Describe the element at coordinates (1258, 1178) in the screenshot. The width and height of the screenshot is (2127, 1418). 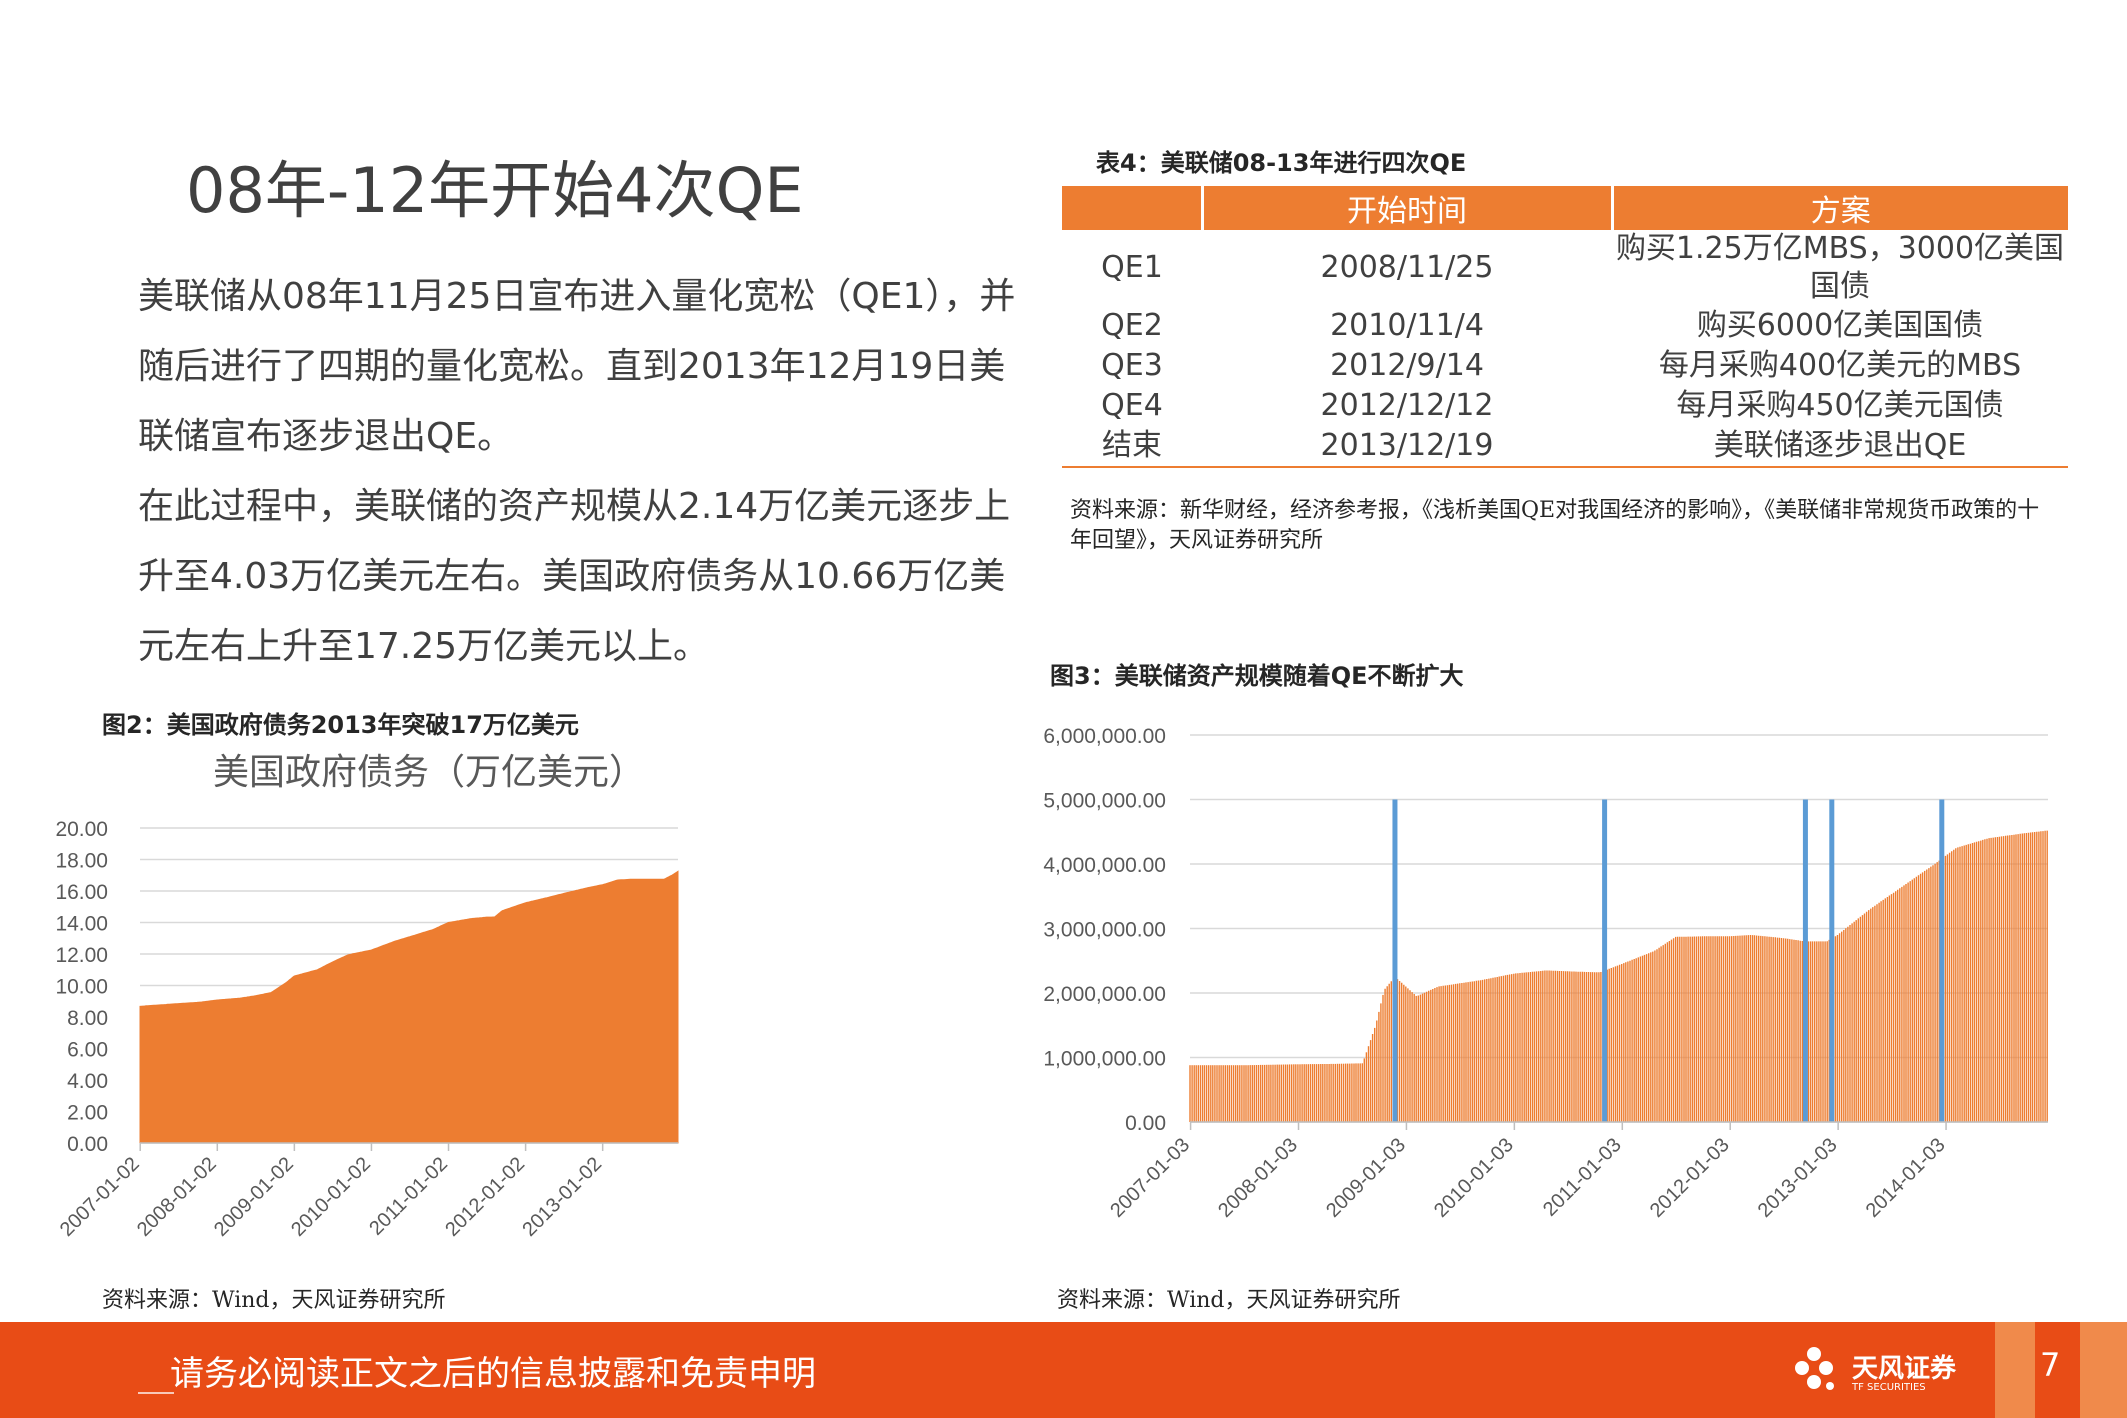
I see `x-tick-label: 2008-01-03` at that location.